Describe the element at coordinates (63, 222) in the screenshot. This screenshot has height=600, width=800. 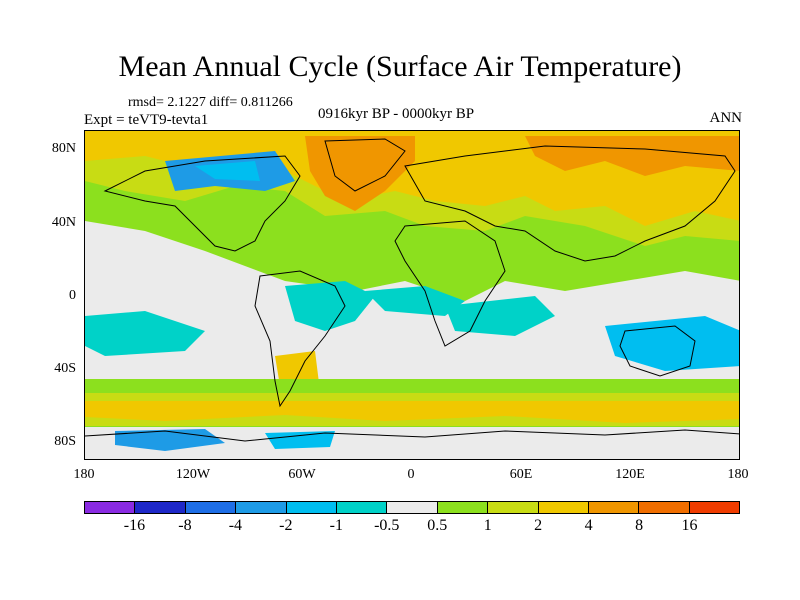
I see `lat-label-40n: 40N` at that location.